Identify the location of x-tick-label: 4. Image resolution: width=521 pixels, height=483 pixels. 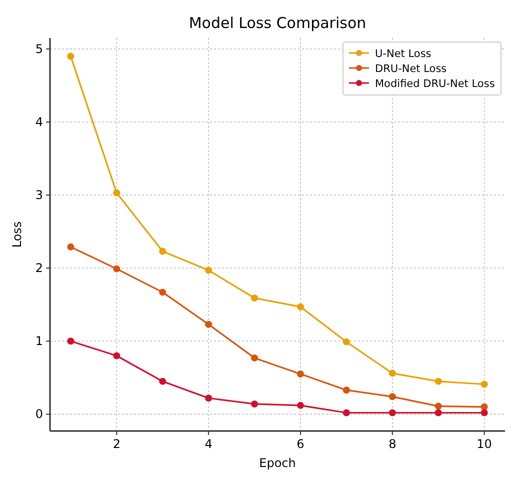
(208, 444).